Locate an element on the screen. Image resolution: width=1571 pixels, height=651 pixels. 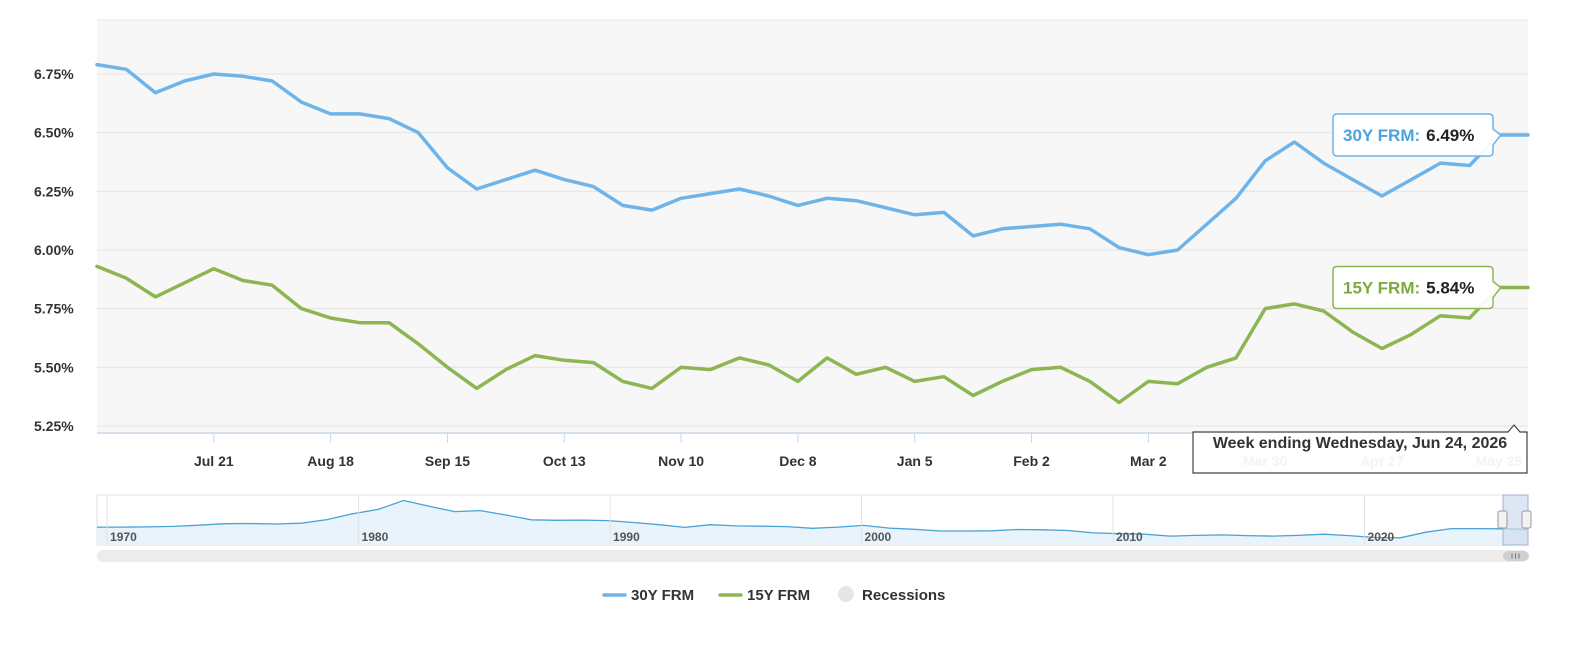
scrollbar-track is located at coordinates (812, 556).